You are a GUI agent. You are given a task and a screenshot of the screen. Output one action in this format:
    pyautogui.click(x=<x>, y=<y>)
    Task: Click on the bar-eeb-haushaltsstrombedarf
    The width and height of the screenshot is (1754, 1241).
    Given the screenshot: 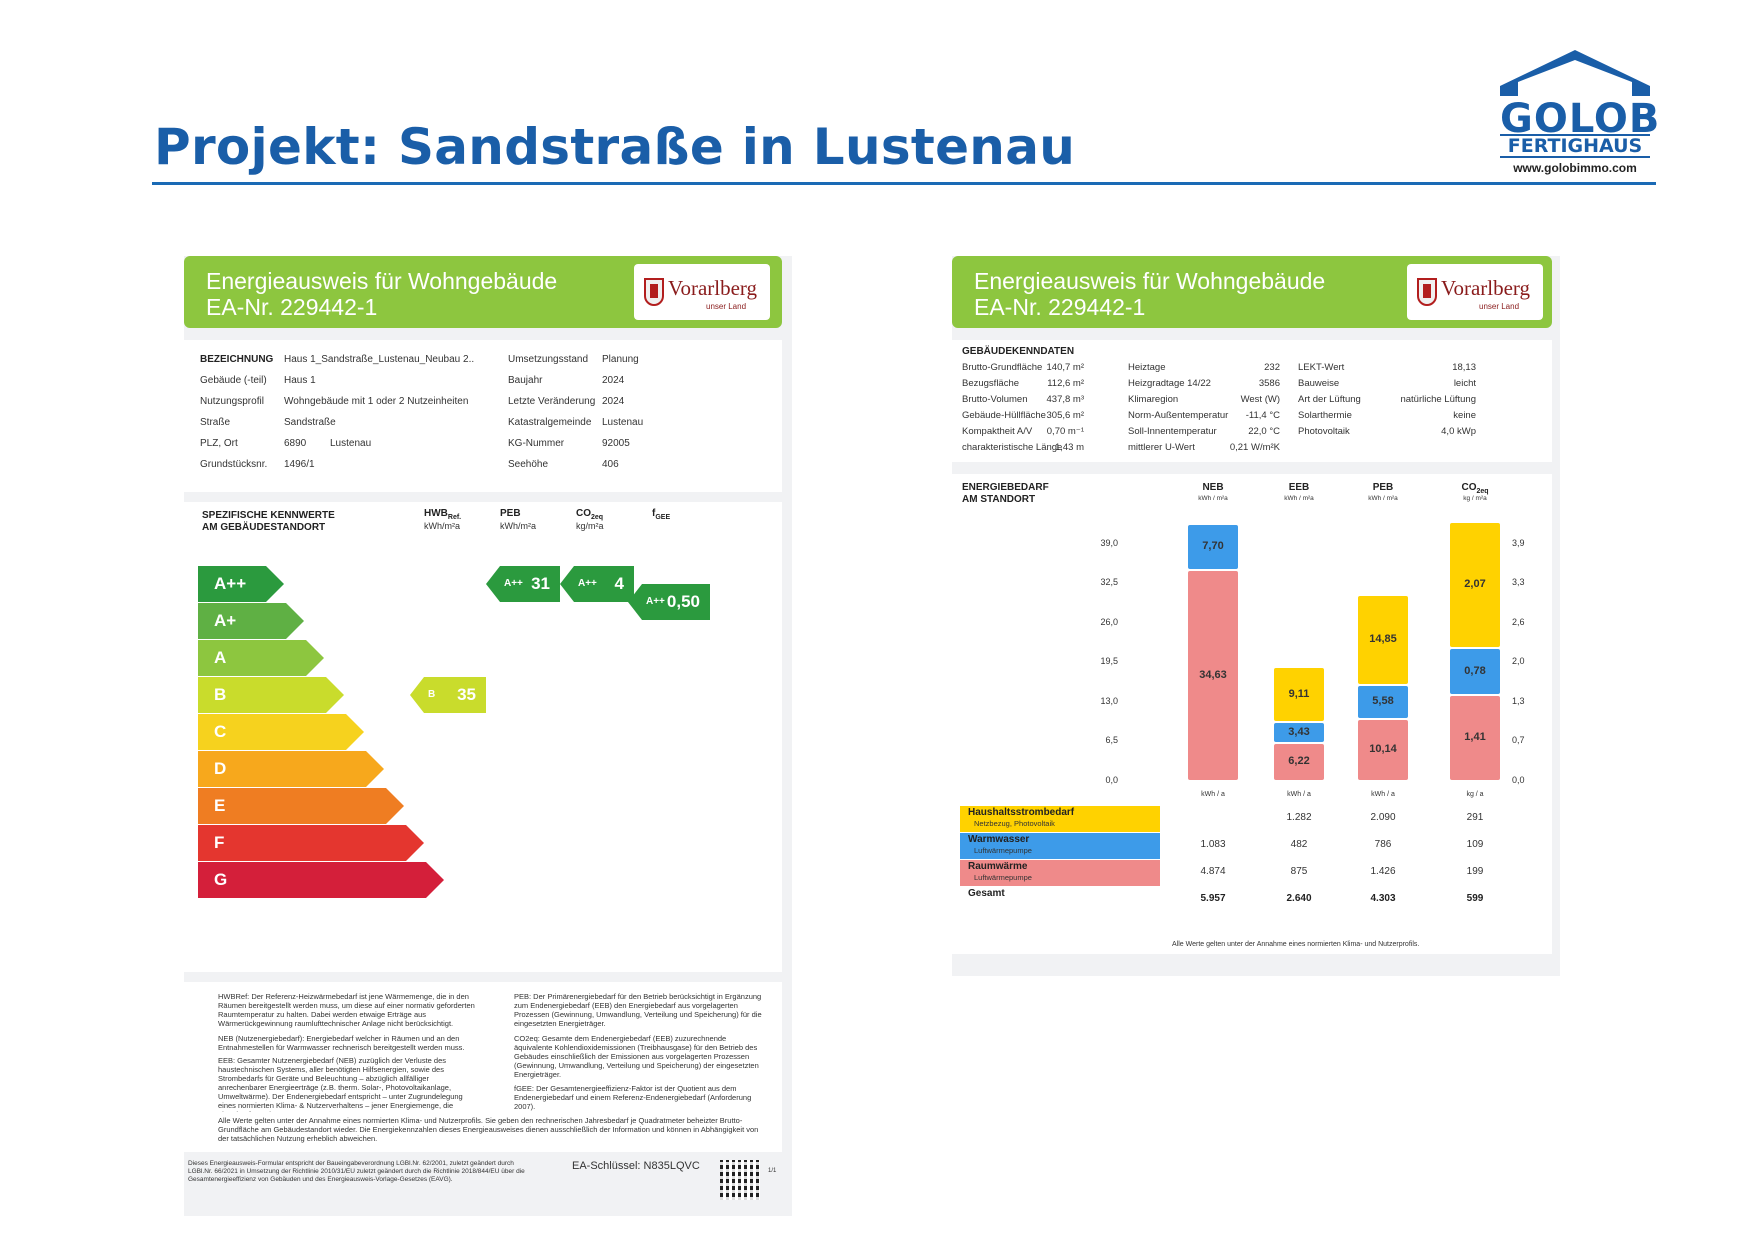 What is the action you would take?
    pyautogui.click(x=1299, y=694)
    